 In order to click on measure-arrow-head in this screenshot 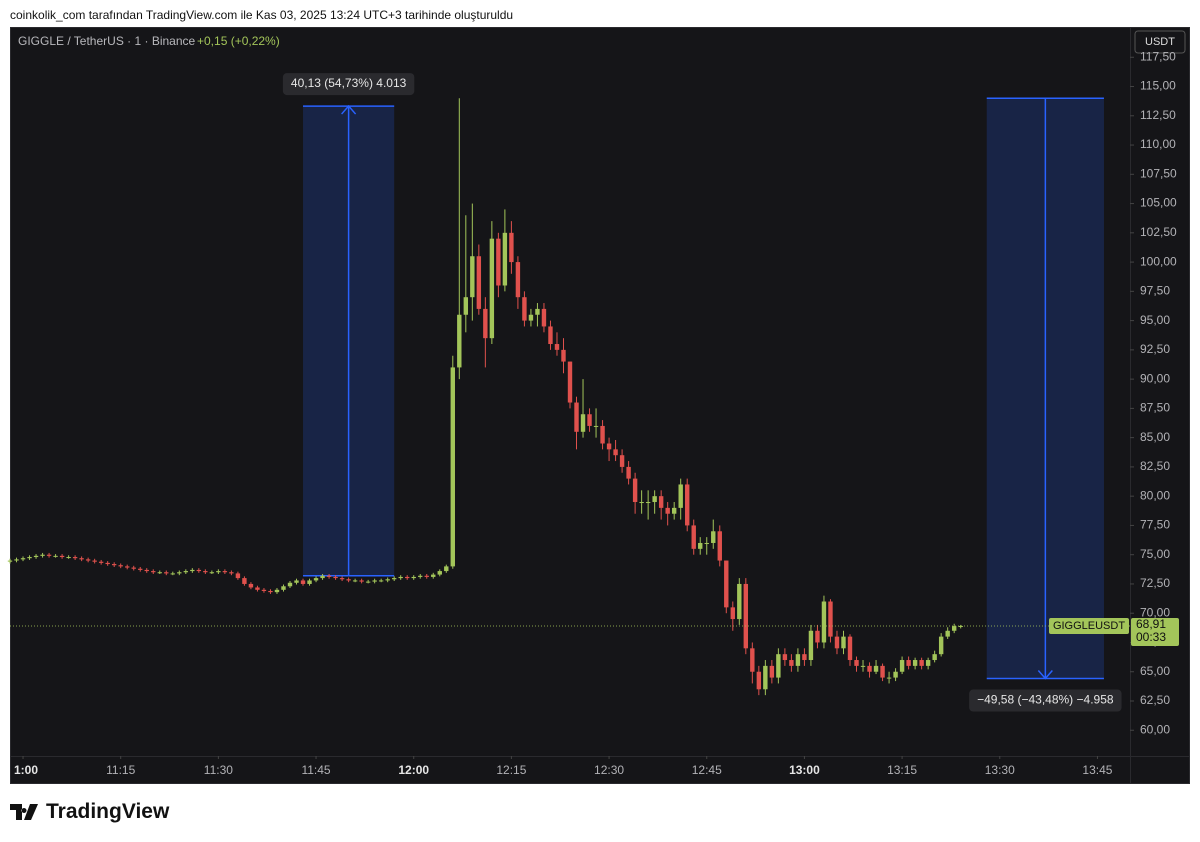, I will do `click(1045, 675)`.